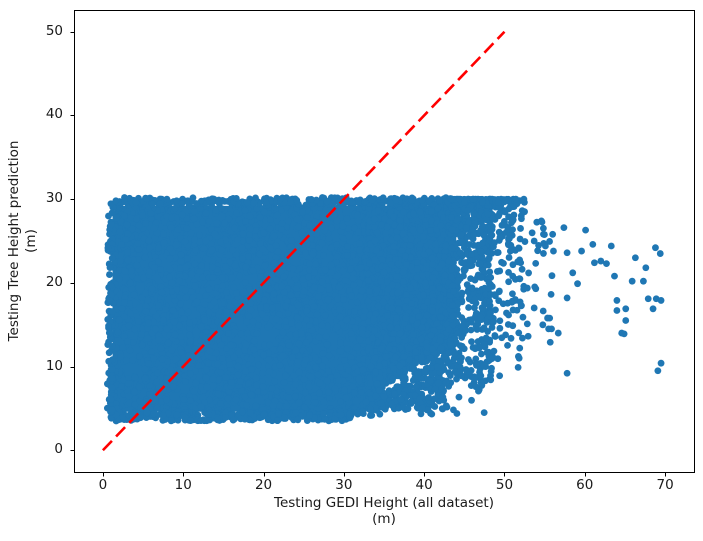 The height and width of the screenshot is (541, 703). What do you see at coordinates (31, 241) in the screenshot?
I see `y-axis-label-unit: (m)` at bounding box center [31, 241].